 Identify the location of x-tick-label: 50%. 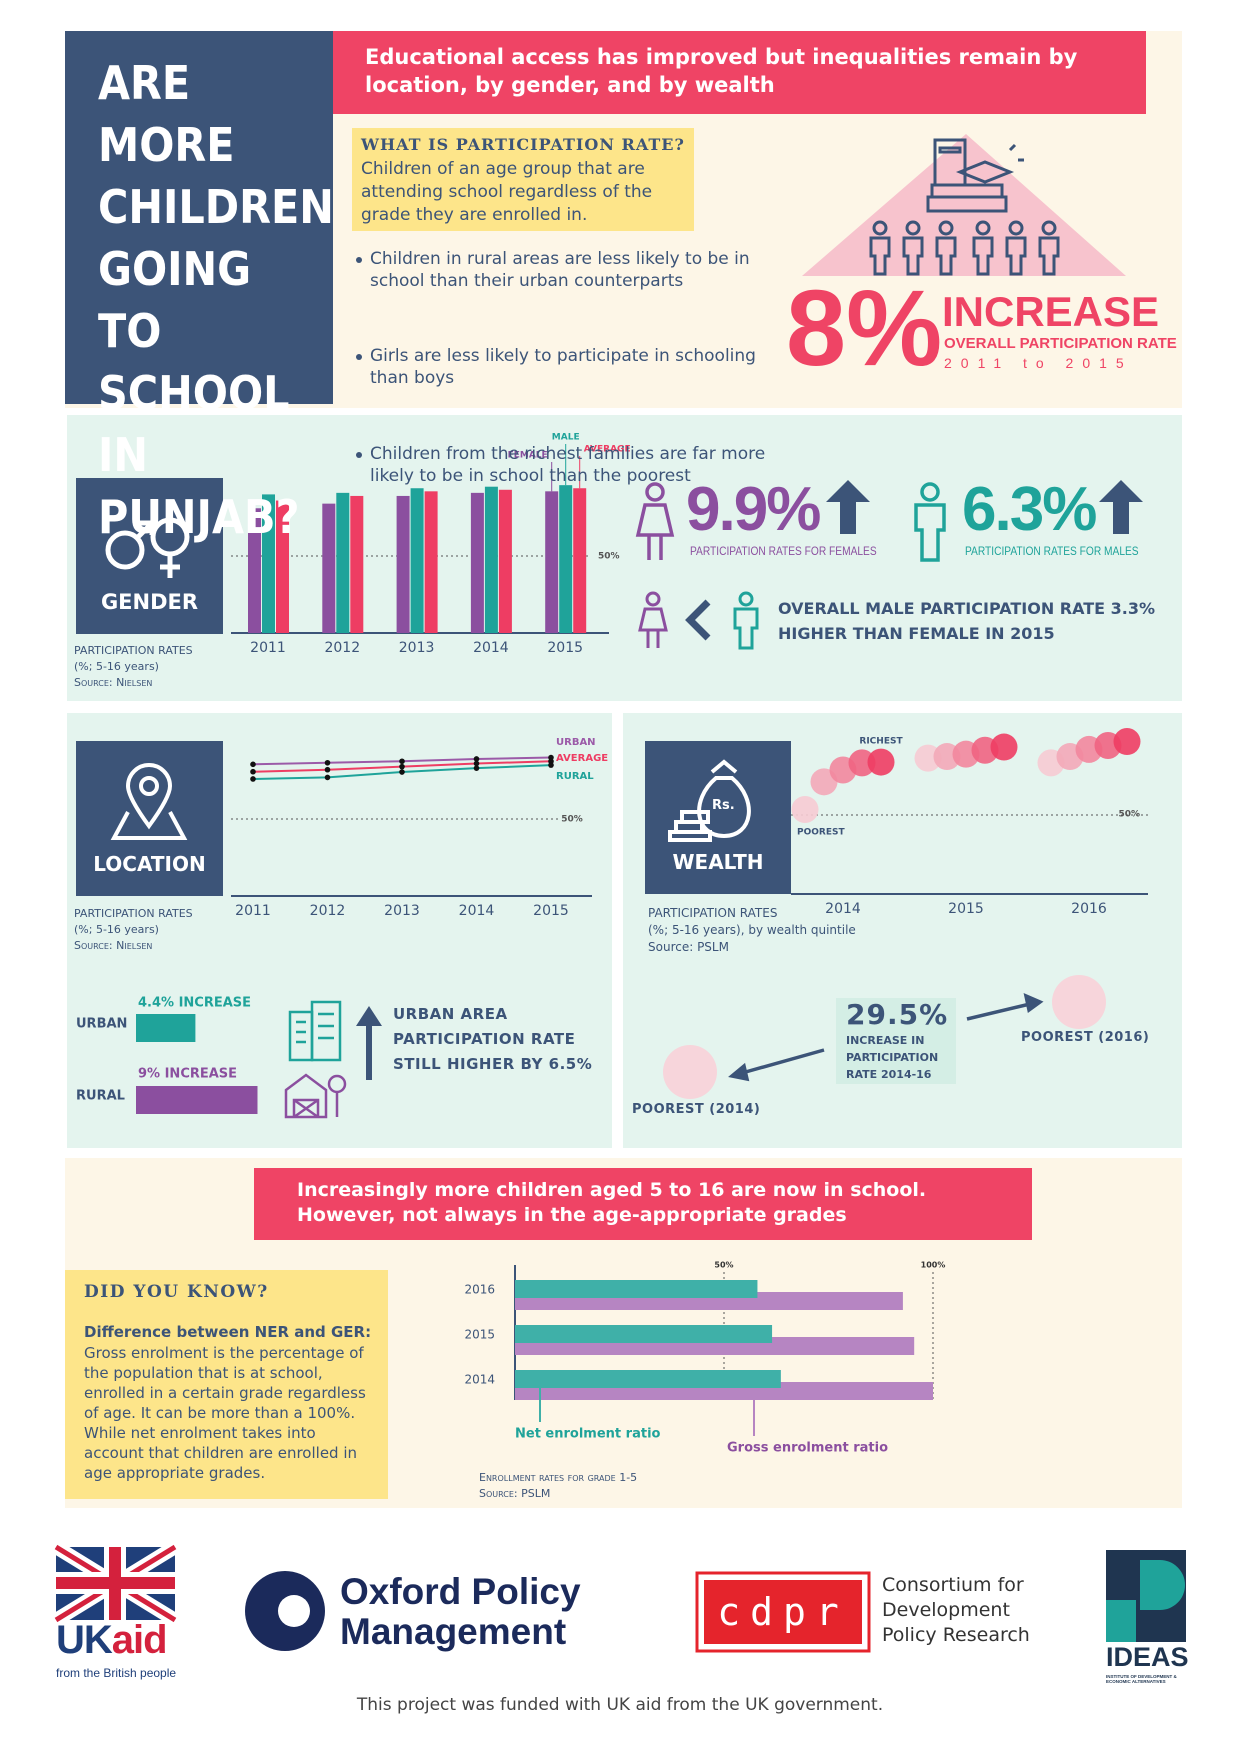
(723, 1265).